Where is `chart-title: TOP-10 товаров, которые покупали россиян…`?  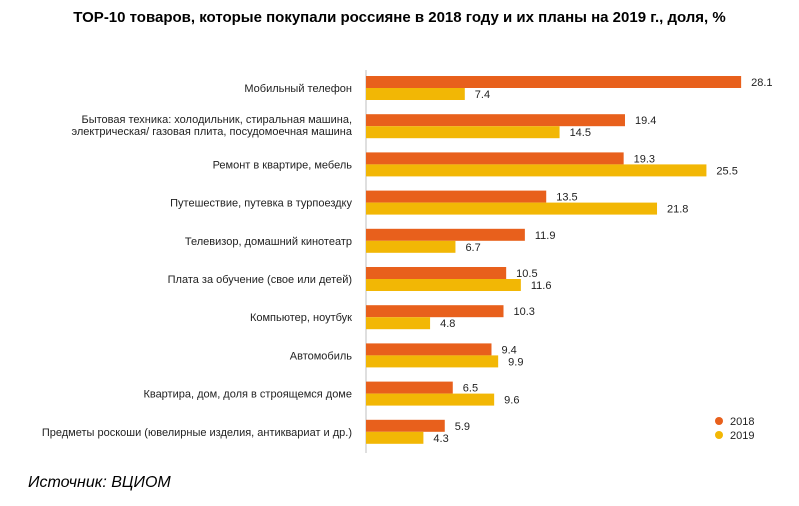
chart-title: TOP-10 товаров, которые покупали россиян… is located at coordinates (399, 17).